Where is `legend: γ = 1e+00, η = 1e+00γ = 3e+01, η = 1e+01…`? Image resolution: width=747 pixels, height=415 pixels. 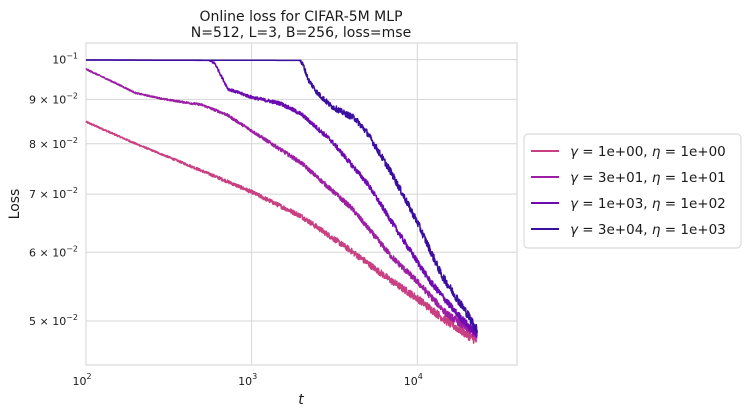 legend: γ = 1e+00, η = 1e+00γ = 3e+01, η = 1e+01… is located at coordinates (632, 191).